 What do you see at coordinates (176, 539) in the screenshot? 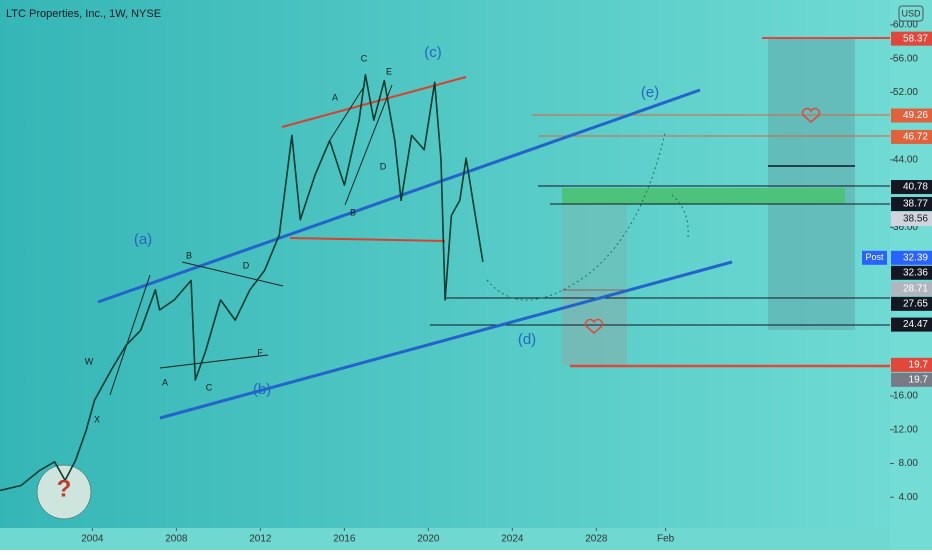
I see `x-tick-label: 2008` at bounding box center [176, 539].